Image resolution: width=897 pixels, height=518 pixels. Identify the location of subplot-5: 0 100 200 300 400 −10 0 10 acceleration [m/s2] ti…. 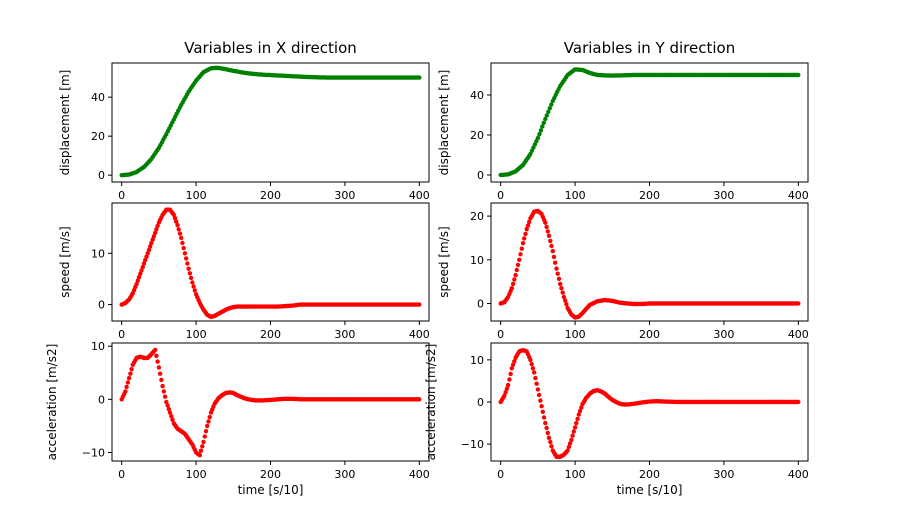
(237, 418).